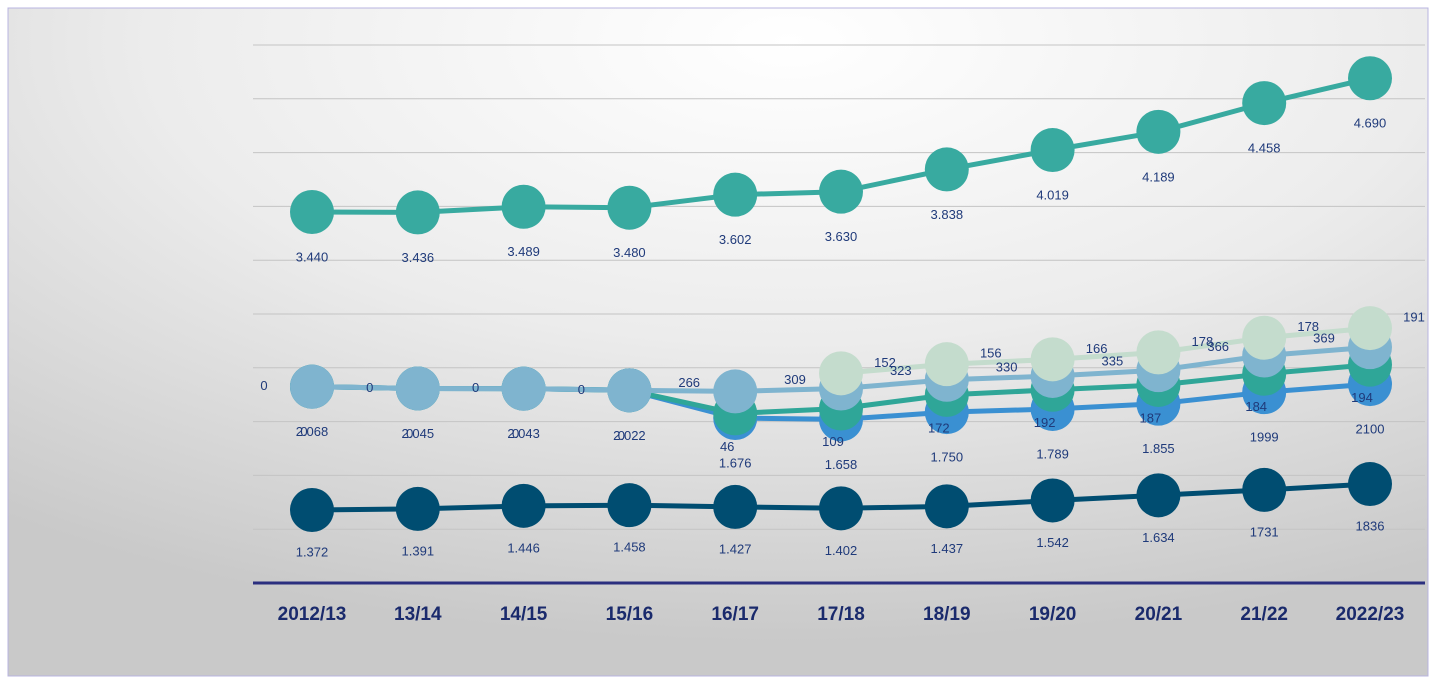 The height and width of the screenshot is (682, 1436). What do you see at coordinates (418, 433) in the screenshot?
I see `data-label: 2.045` at bounding box center [418, 433].